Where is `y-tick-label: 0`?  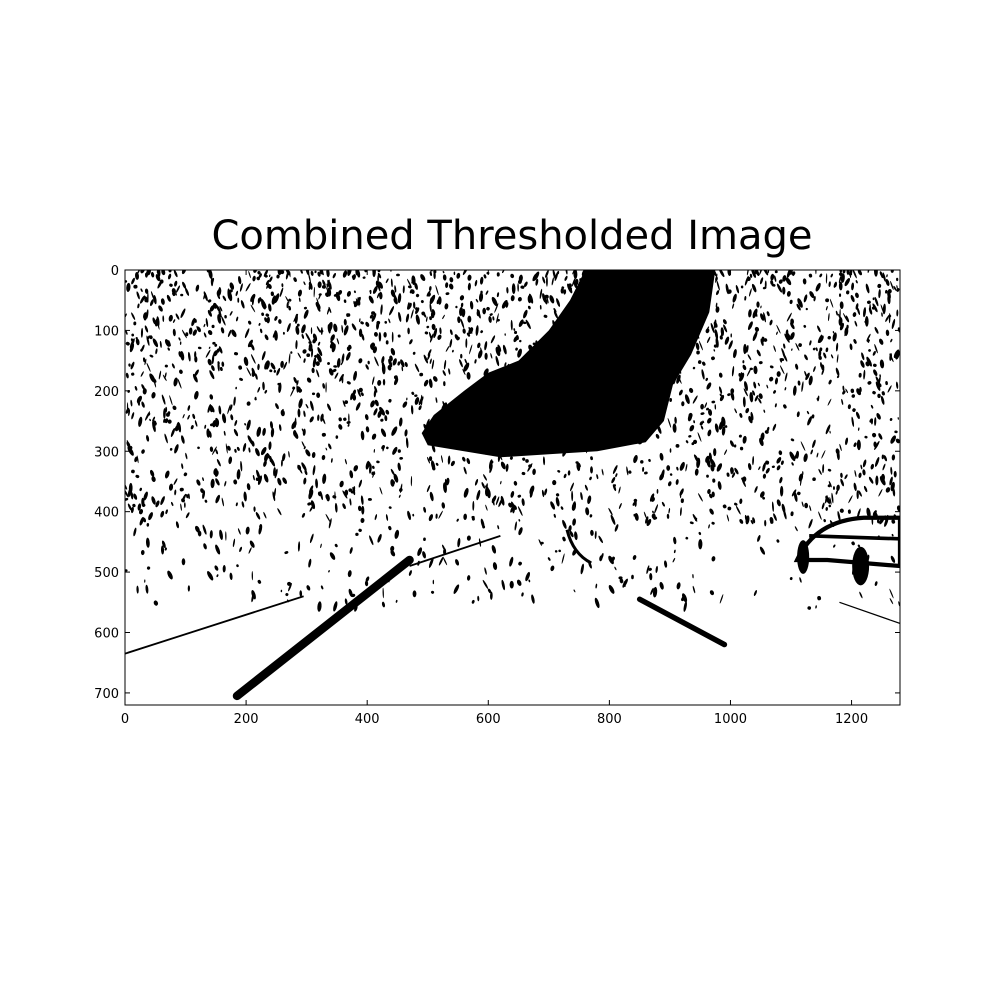
y-tick-label: 0 is located at coordinates (115, 271).